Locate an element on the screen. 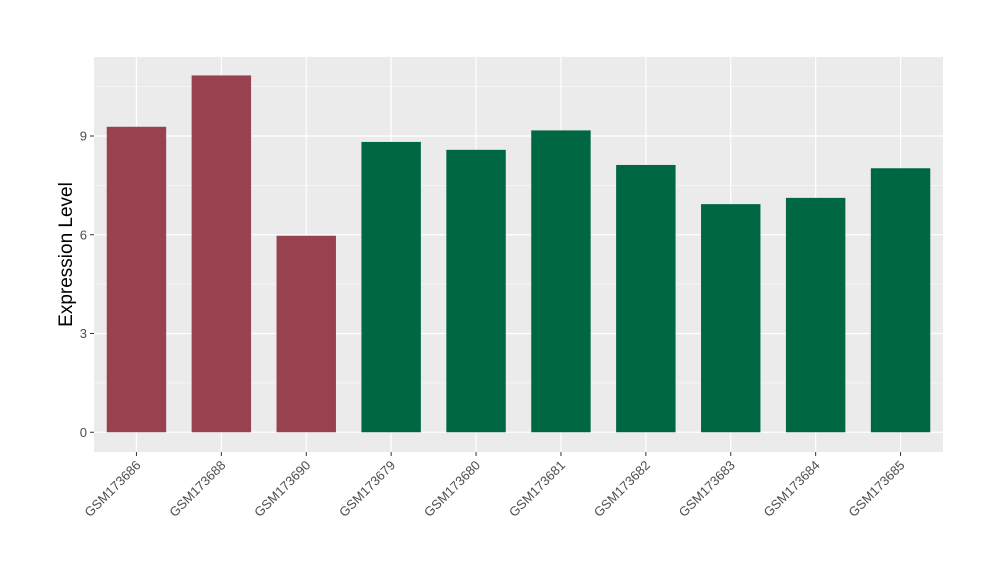 This screenshot has width=1000, height=580. x-tick-label: GSM173688 is located at coordinates (197, 489).